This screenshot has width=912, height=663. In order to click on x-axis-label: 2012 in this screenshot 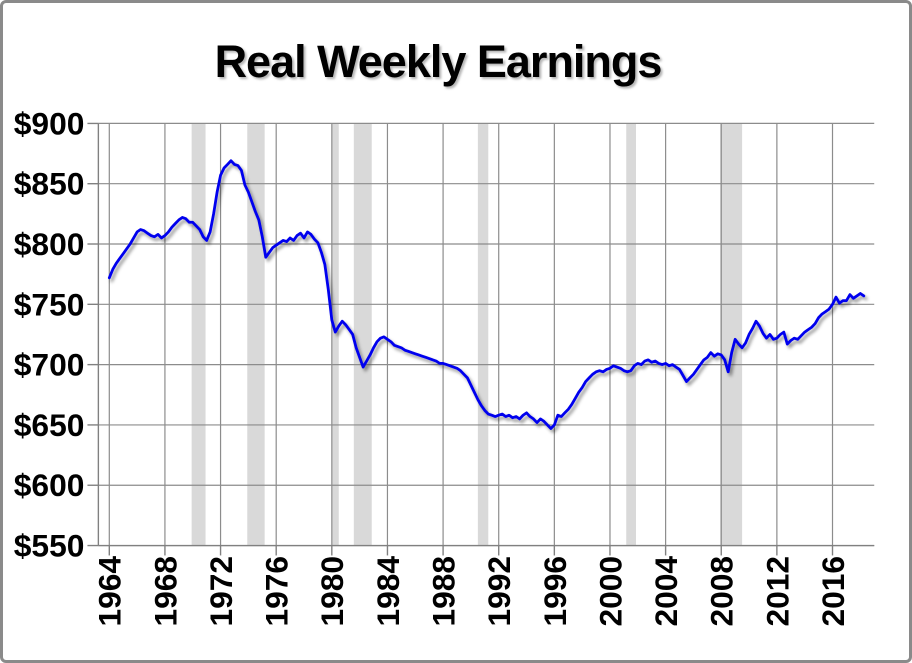, I will do `click(777, 591)`.